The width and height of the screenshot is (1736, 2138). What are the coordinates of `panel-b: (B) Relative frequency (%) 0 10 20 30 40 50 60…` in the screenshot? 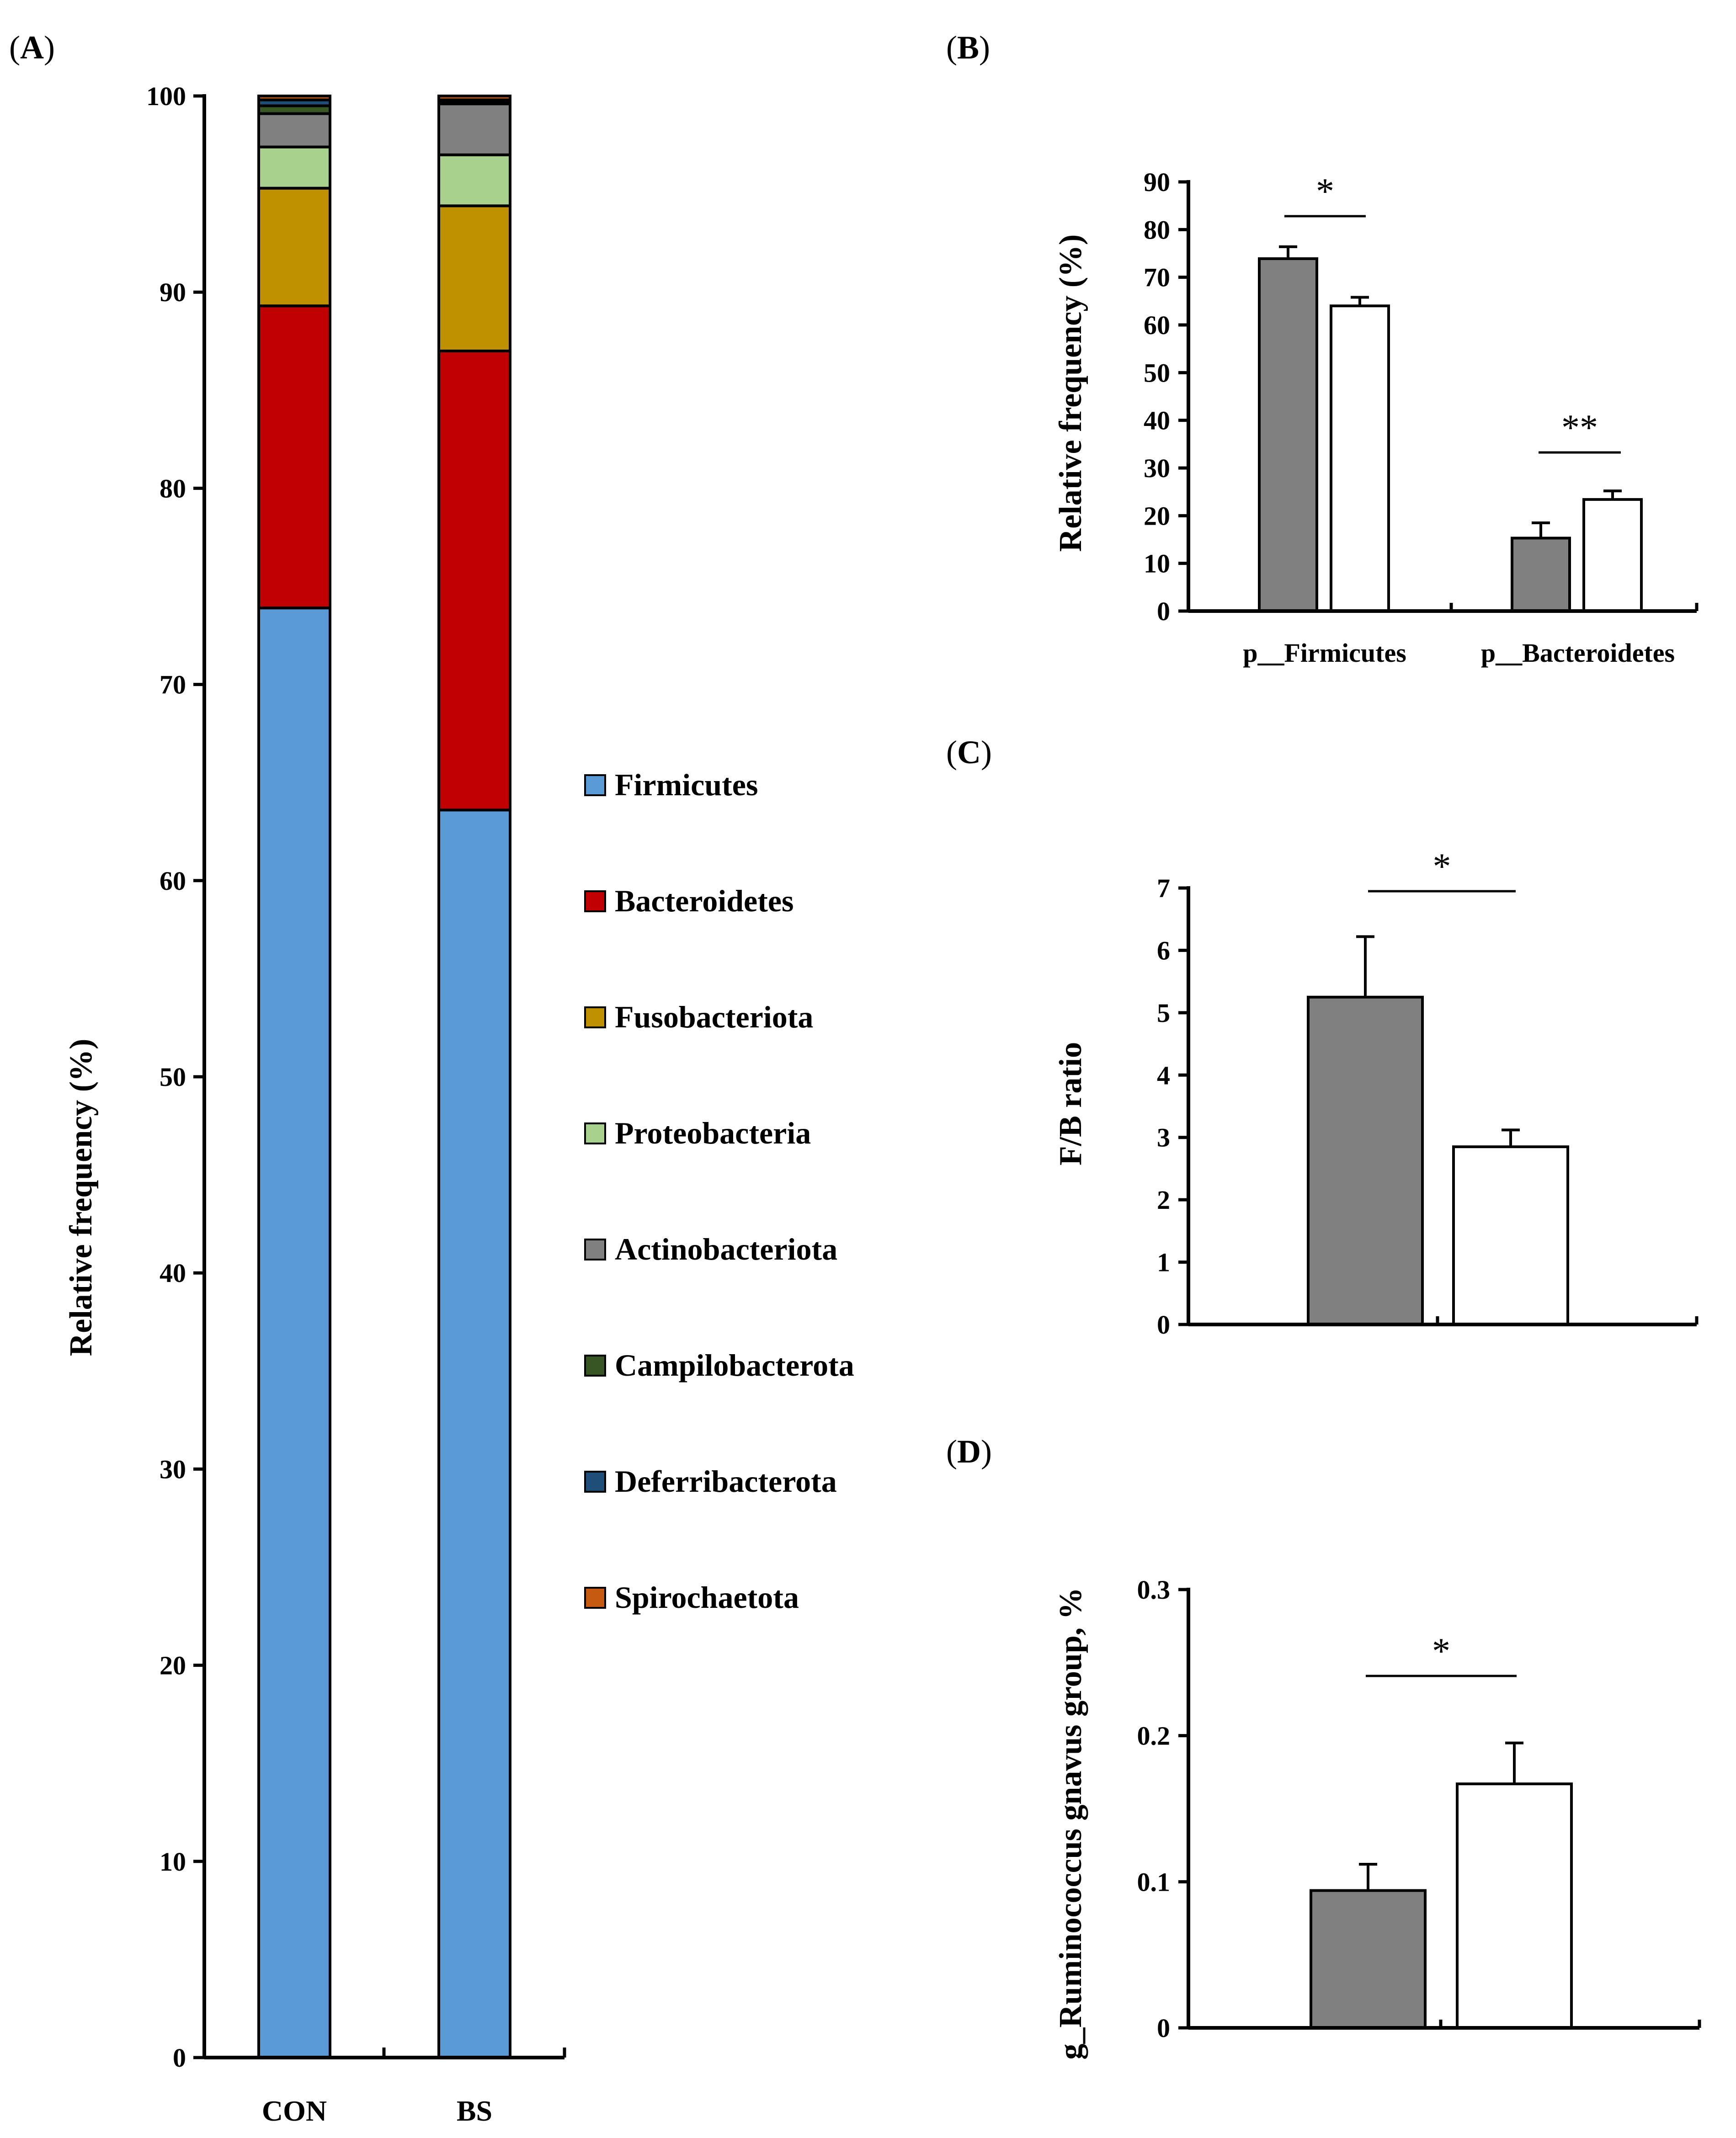 It's located at (1322, 348).